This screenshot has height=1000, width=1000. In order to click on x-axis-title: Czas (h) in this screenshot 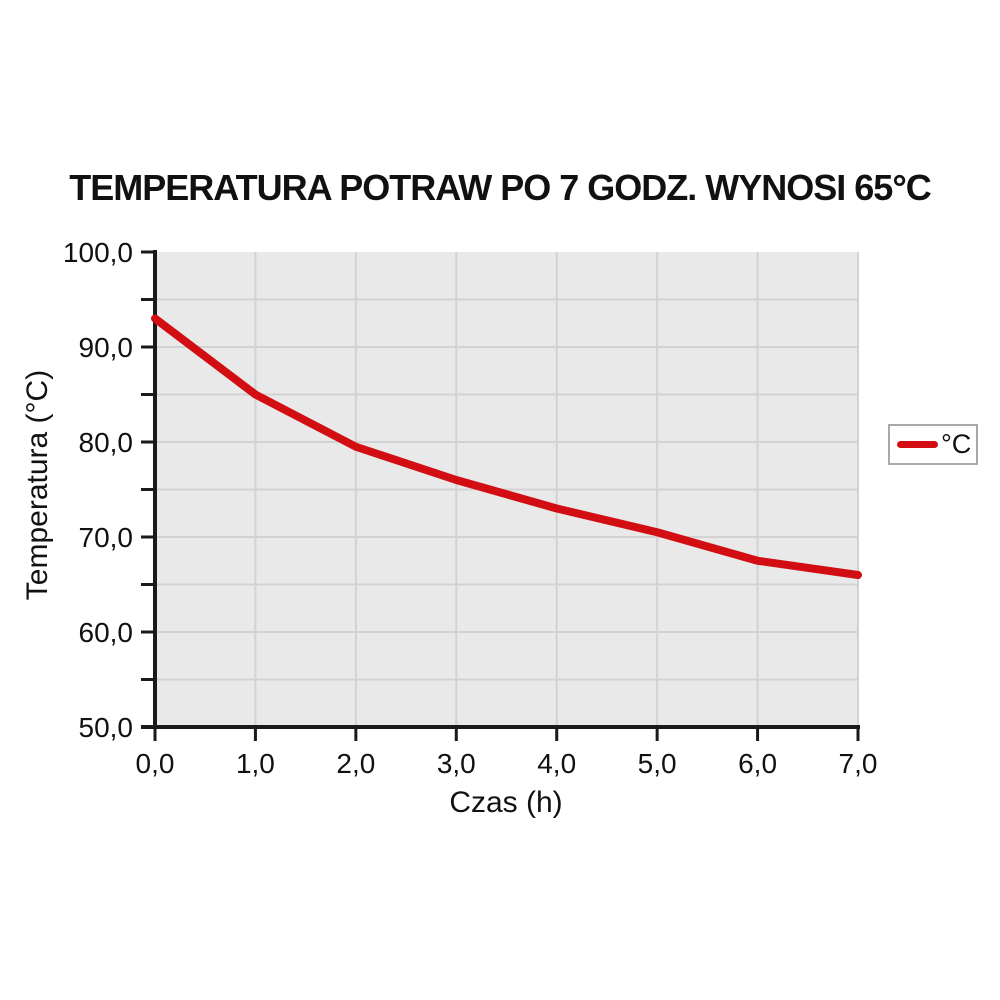, I will do `click(506, 802)`.